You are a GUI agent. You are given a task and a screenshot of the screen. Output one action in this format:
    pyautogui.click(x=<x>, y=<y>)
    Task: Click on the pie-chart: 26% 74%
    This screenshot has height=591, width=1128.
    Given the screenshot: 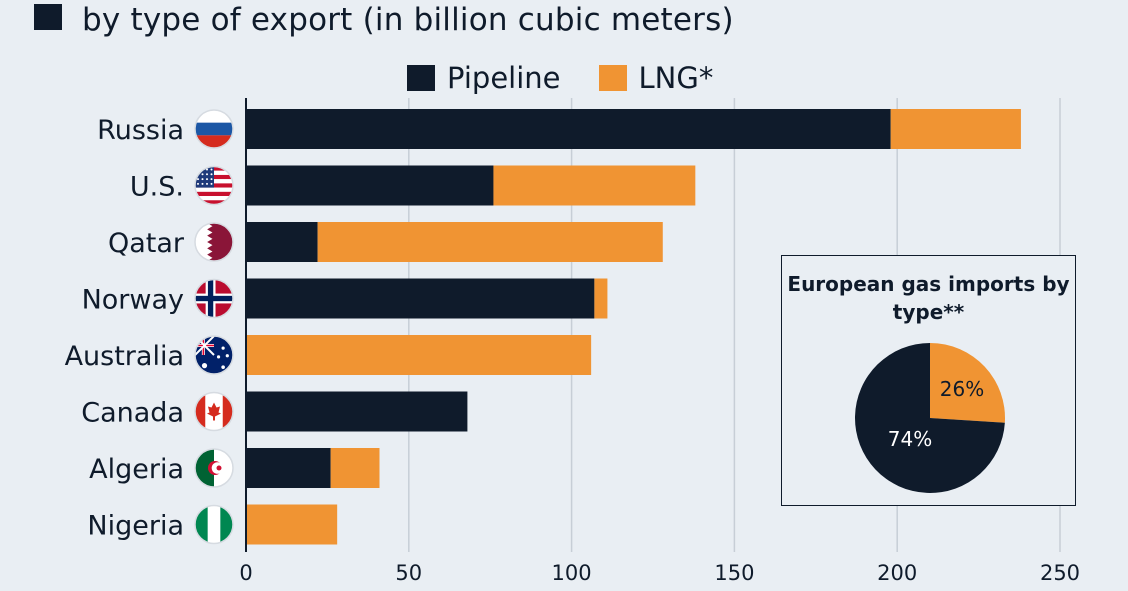 What is the action you would take?
    pyautogui.click(x=930, y=418)
    